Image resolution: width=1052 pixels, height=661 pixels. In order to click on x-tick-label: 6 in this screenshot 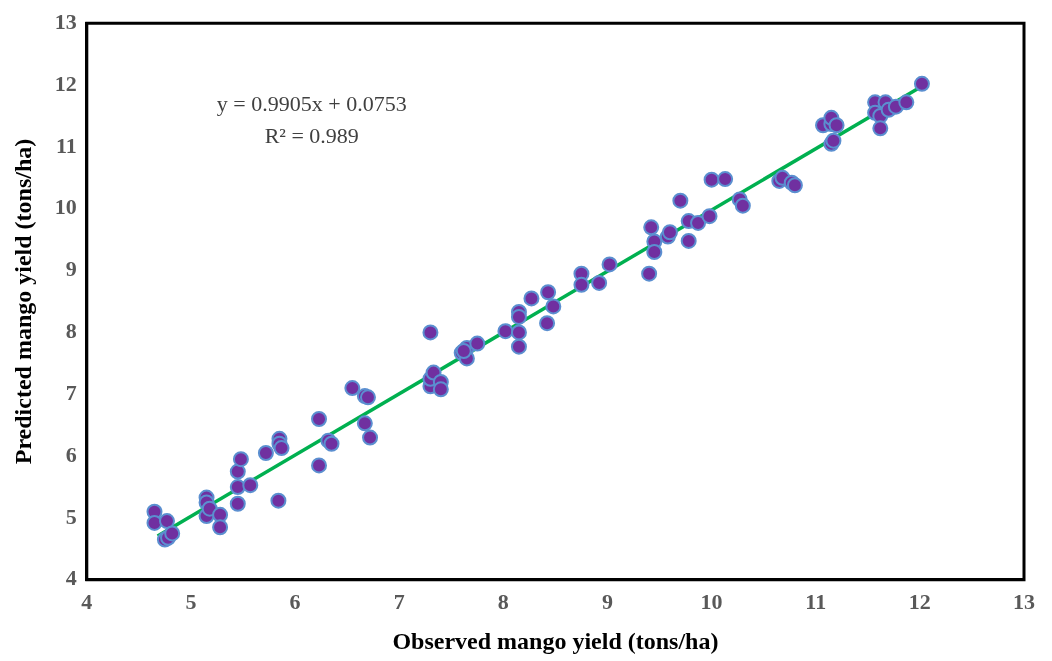, I will do `click(295, 601)`.